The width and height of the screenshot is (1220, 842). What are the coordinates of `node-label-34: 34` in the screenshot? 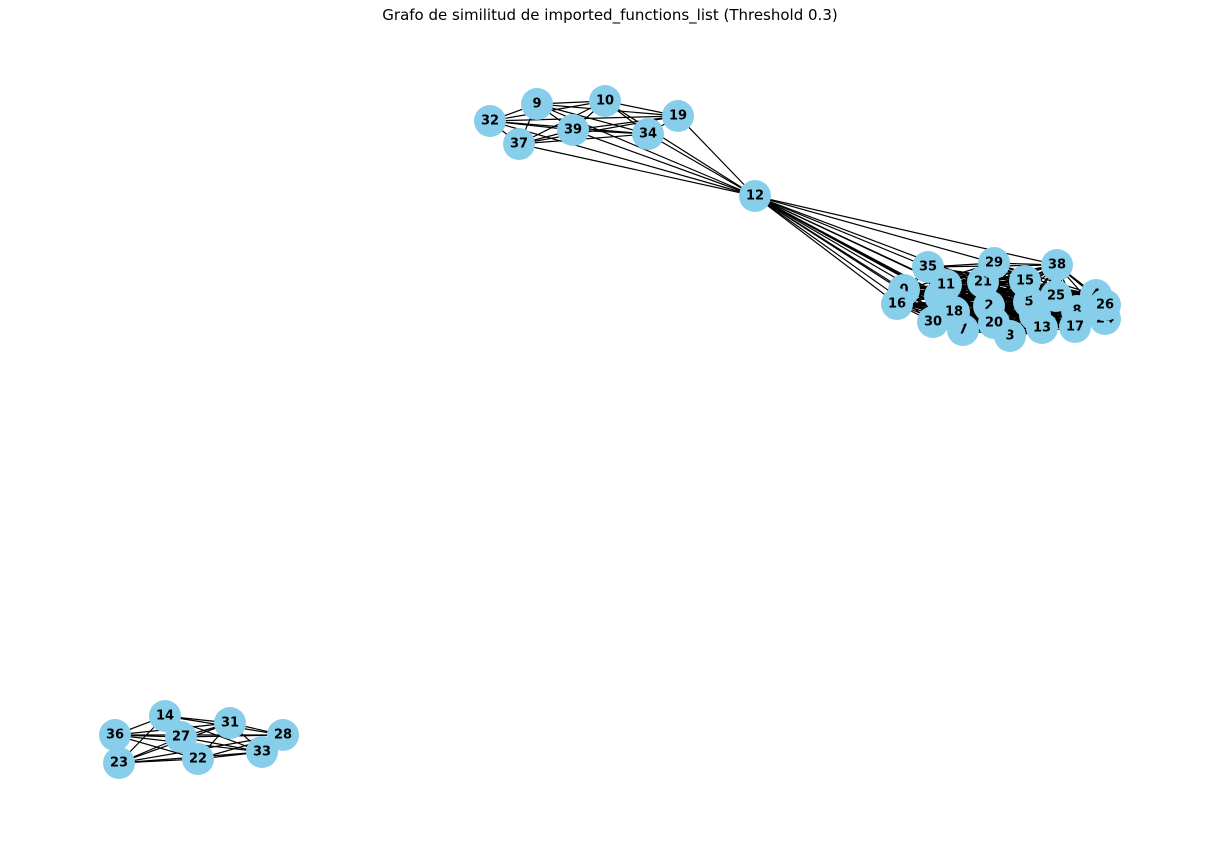 It's located at (648, 134).